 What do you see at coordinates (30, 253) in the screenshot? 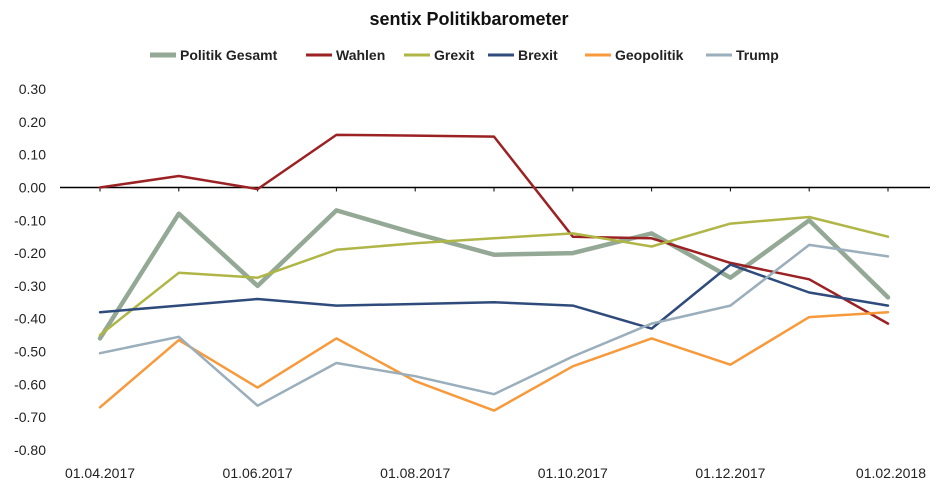
I see `y-tick-label: -0.20` at bounding box center [30, 253].